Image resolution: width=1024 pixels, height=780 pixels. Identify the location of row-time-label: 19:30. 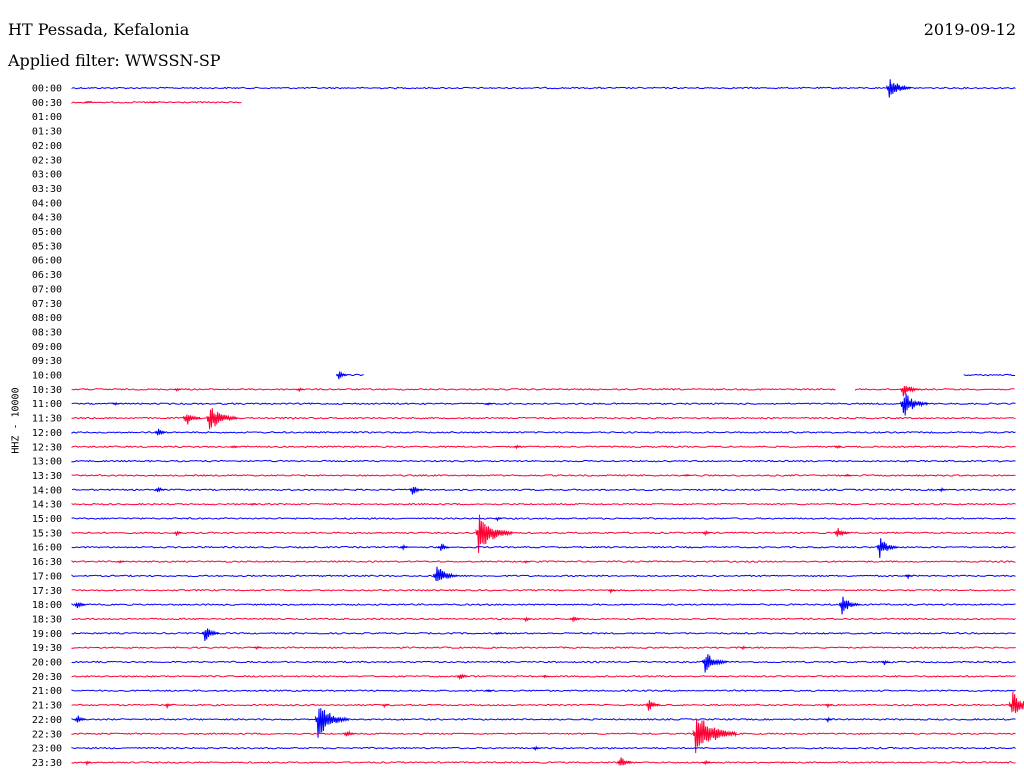
(47, 648).